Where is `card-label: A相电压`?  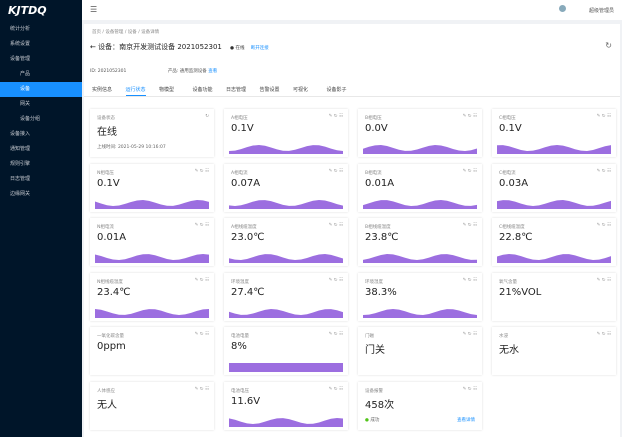
card-label: A相电压 is located at coordinates (239, 118).